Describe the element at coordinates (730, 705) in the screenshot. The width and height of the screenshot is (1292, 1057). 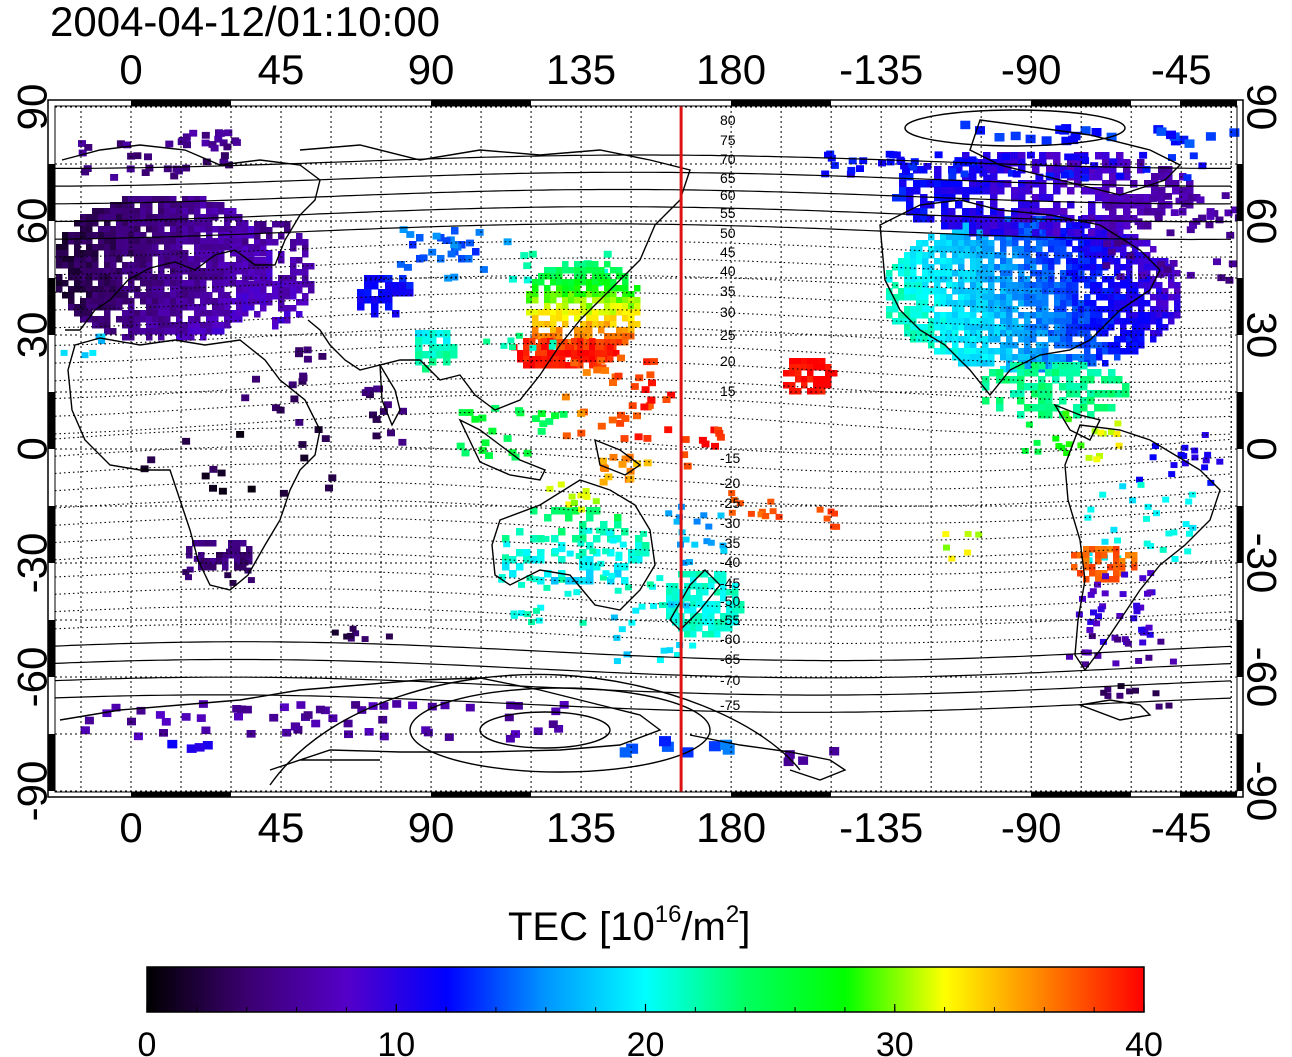
I see `contour-label: -75` at that location.